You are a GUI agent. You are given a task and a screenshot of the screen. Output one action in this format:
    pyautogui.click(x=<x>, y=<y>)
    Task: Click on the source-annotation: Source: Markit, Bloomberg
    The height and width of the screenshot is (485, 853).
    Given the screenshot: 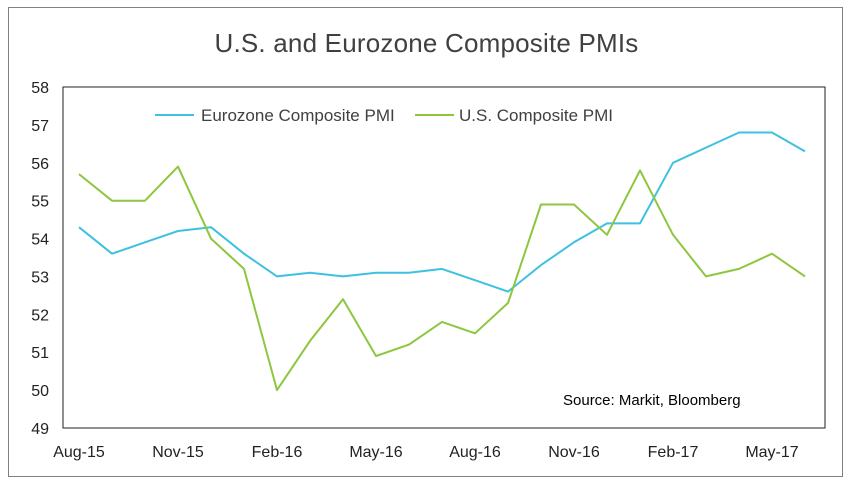 What is the action you would take?
    pyautogui.click(x=652, y=400)
    